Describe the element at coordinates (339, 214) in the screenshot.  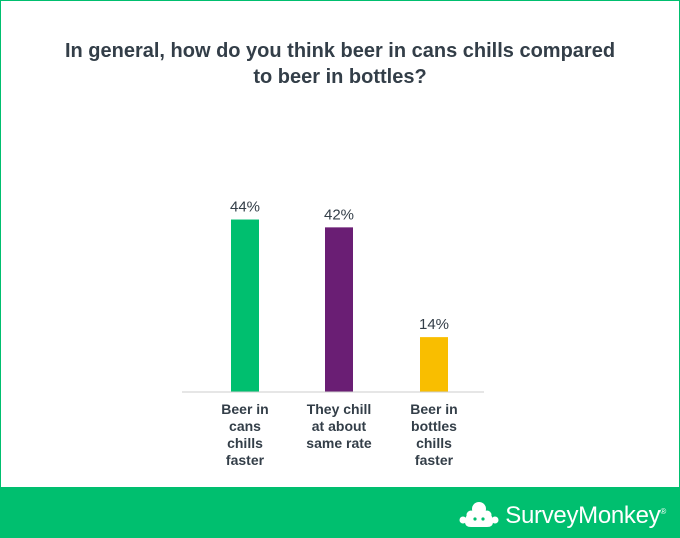
I see `bar-value-label-2: 42%` at that location.